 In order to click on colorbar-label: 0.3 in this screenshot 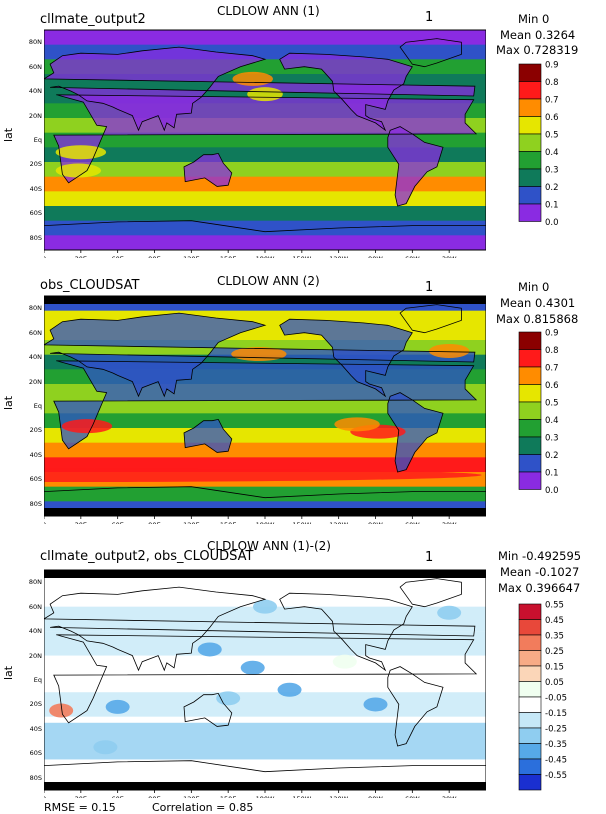, I will do `click(552, 171)`.